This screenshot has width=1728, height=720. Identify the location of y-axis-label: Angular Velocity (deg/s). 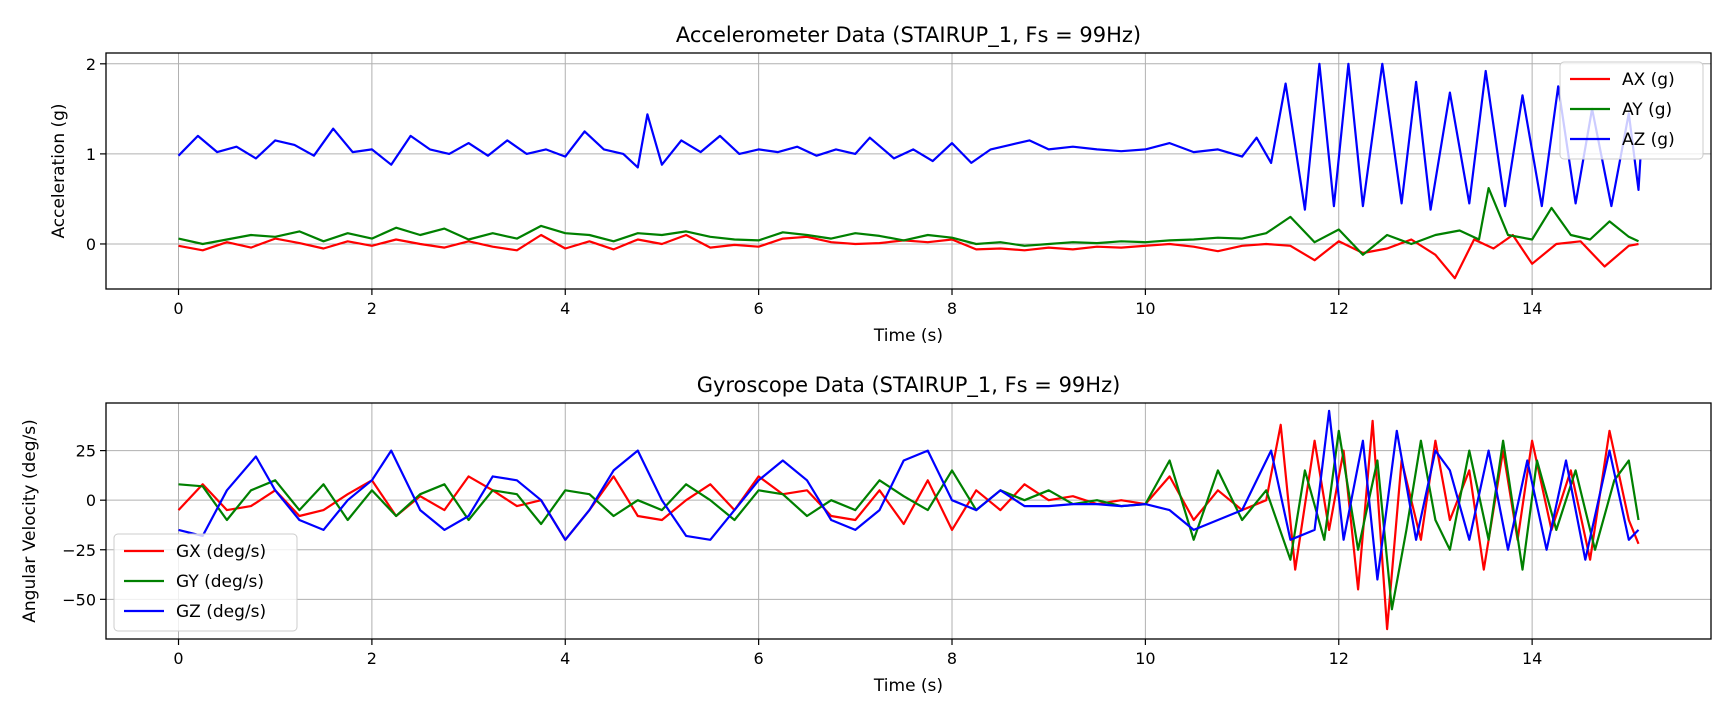
(30, 521).